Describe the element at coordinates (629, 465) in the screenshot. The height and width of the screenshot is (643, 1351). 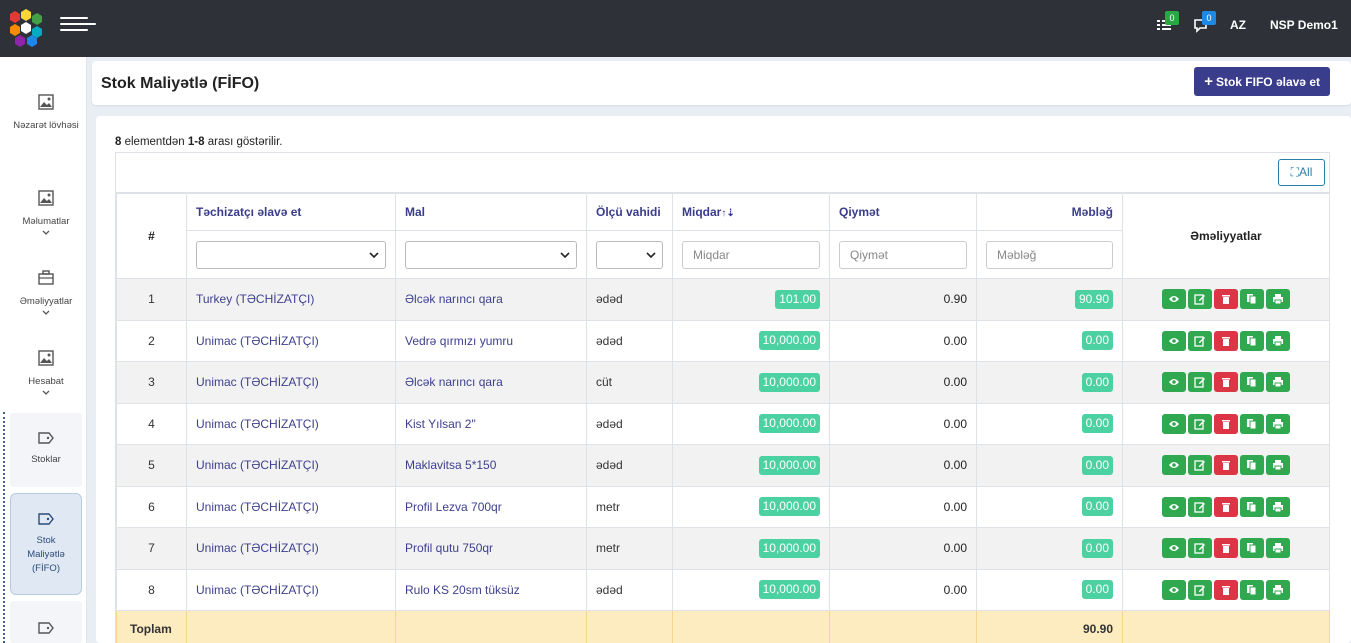
I see `row-unit: ədəd` at that location.